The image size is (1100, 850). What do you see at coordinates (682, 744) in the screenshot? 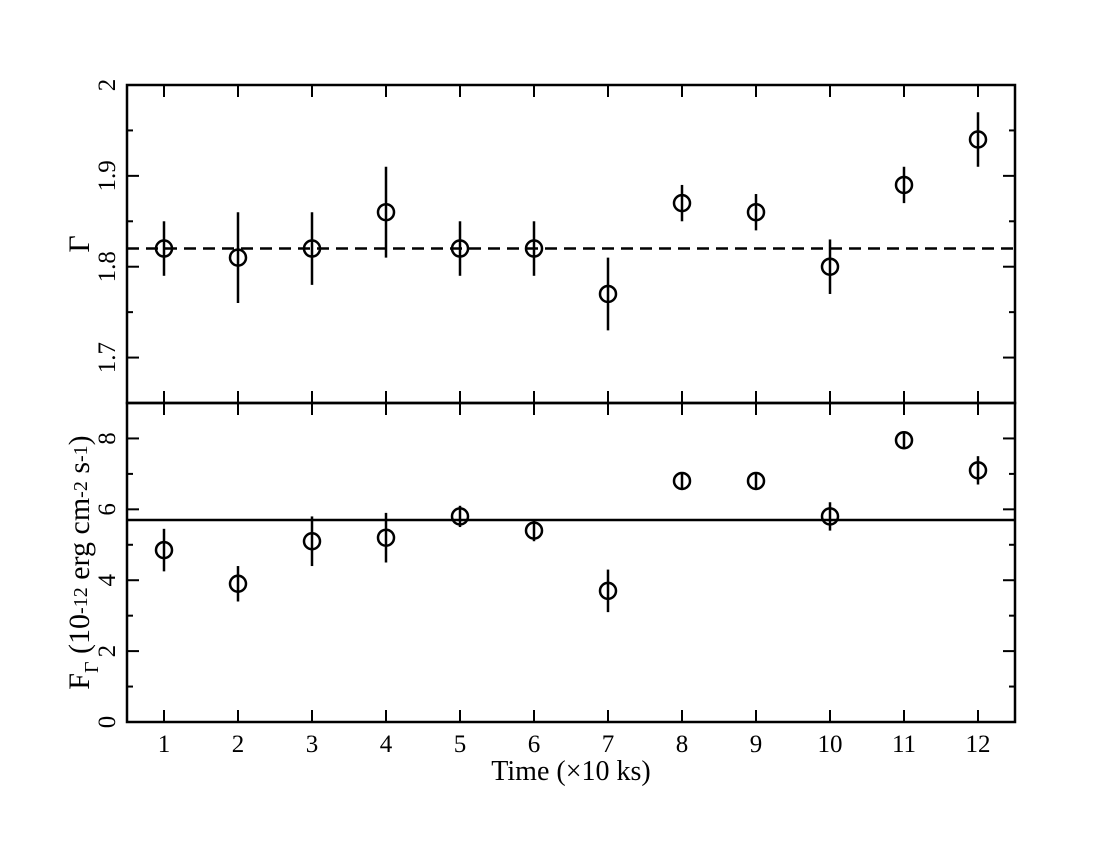
I see `x-tick-label: 8` at bounding box center [682, 744].